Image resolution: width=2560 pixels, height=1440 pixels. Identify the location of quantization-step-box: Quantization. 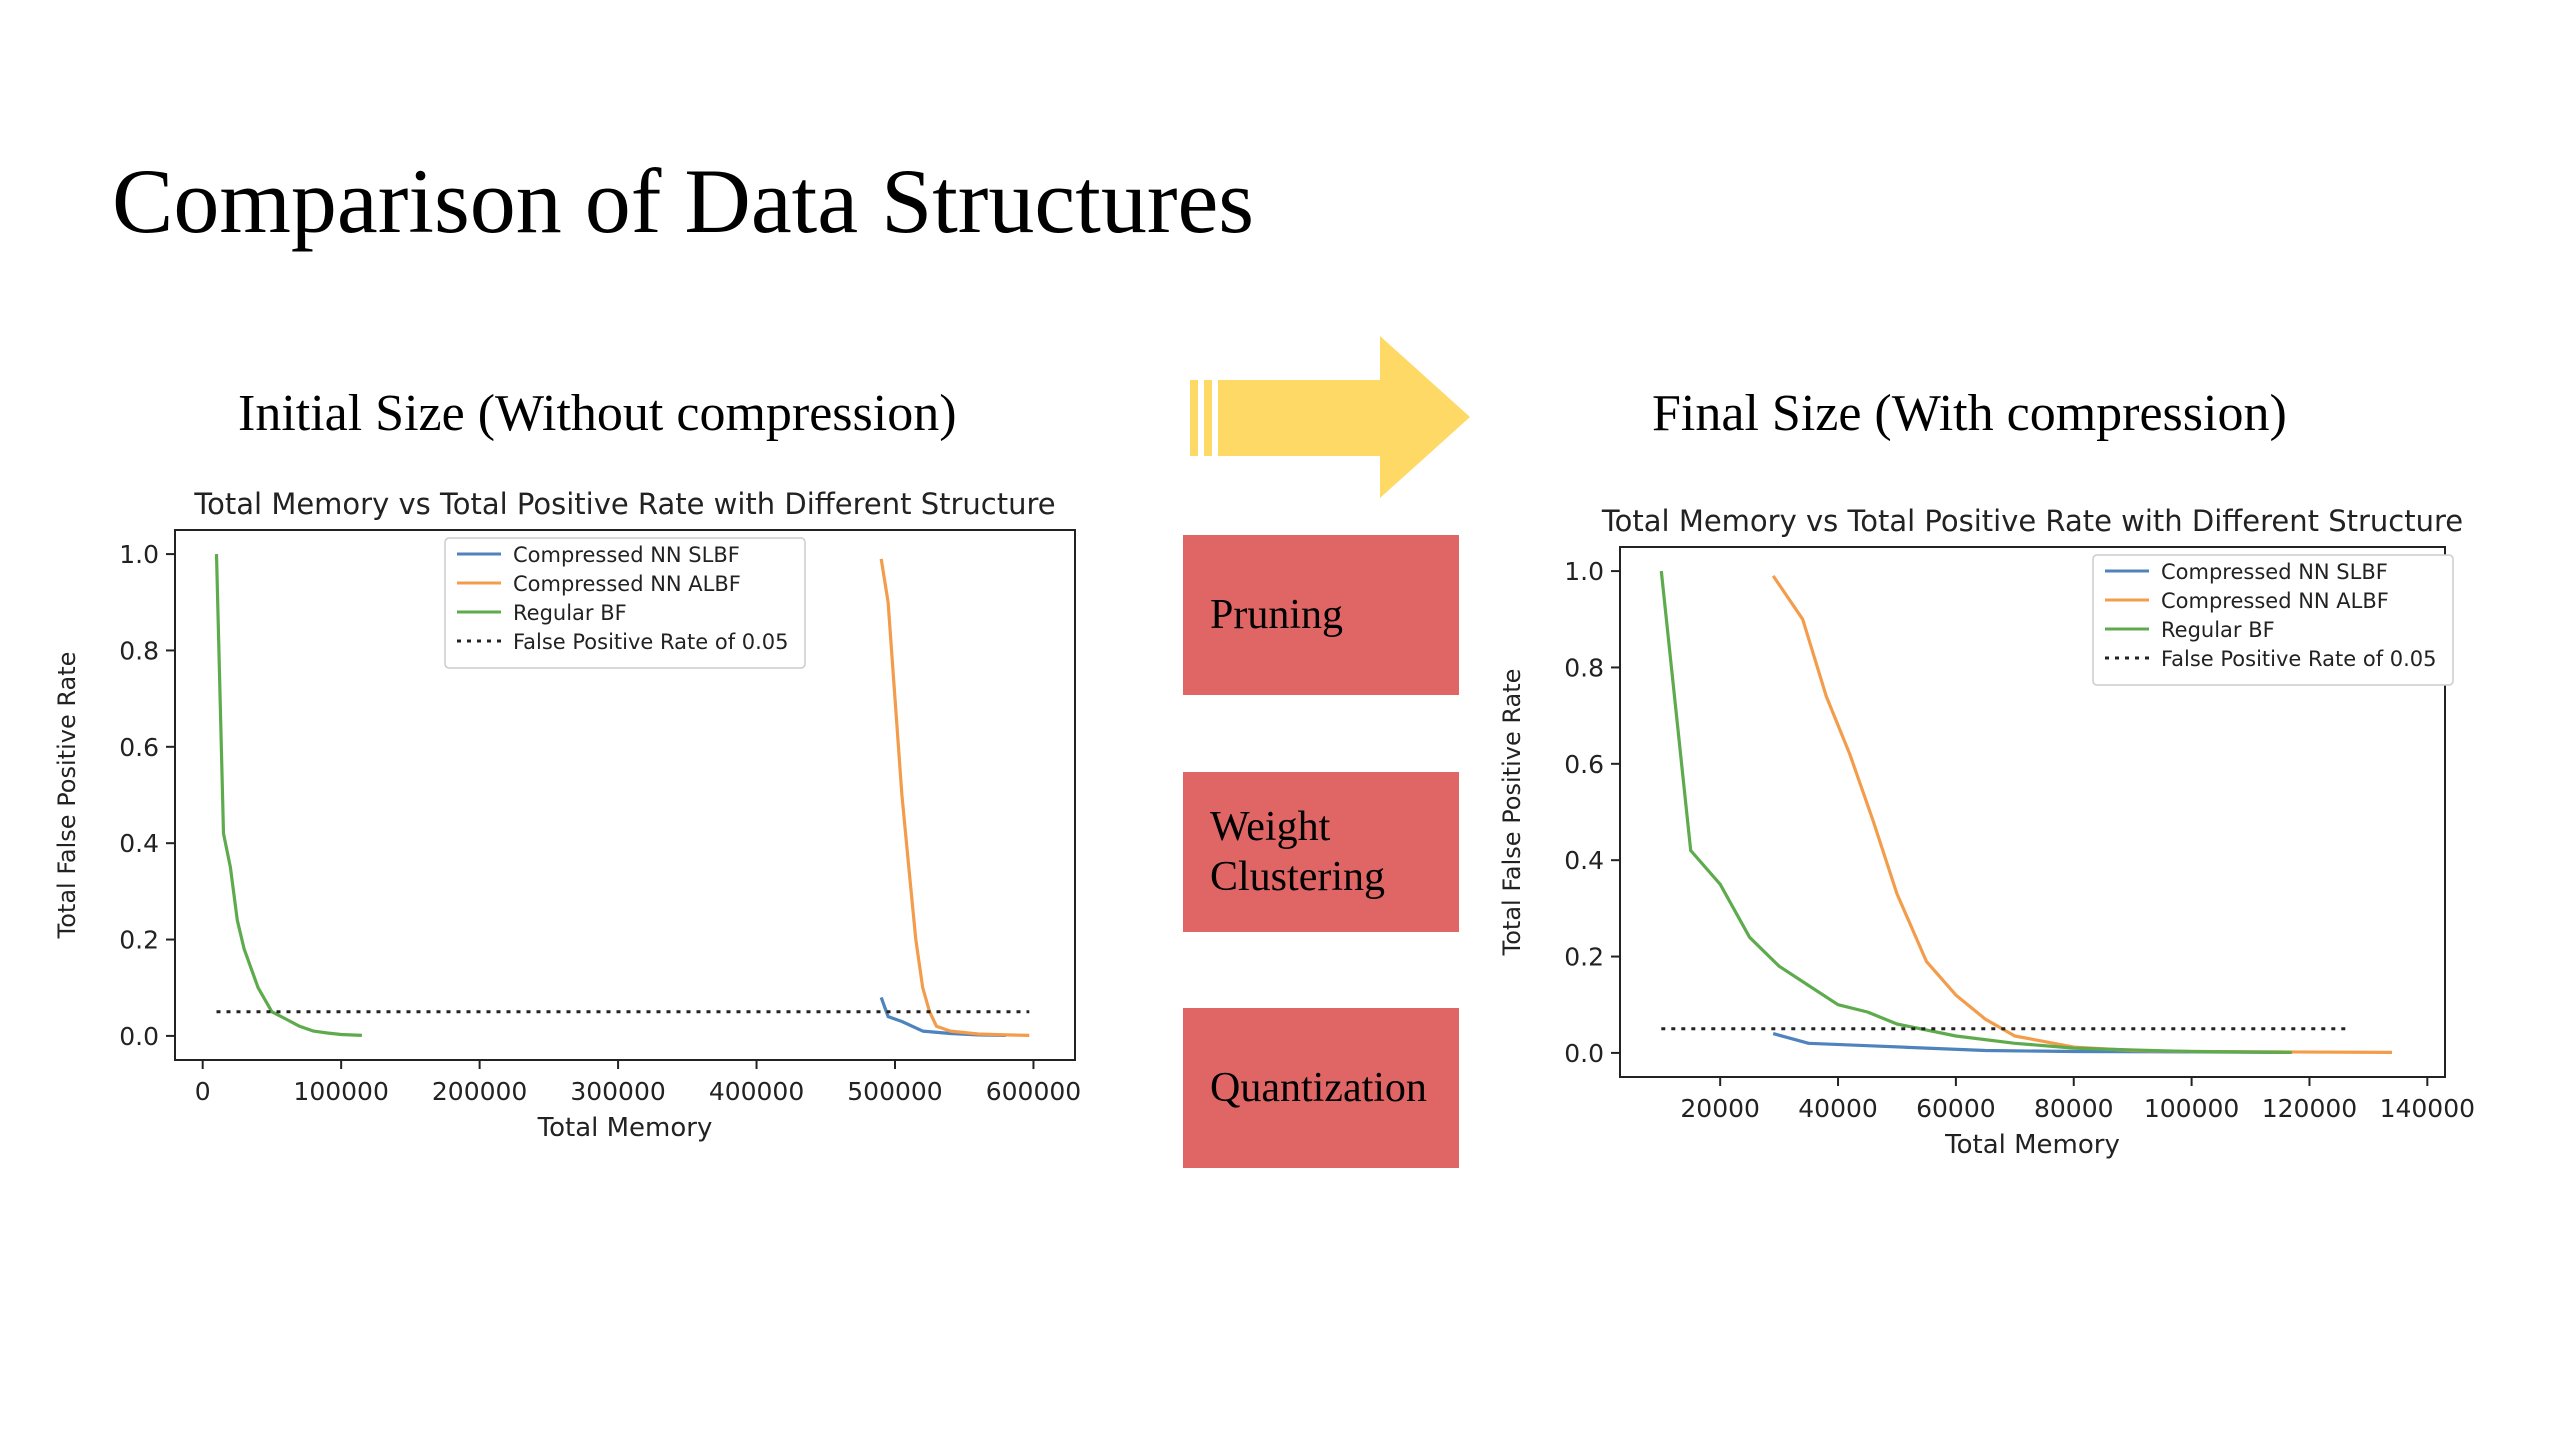
(1321, 1088).